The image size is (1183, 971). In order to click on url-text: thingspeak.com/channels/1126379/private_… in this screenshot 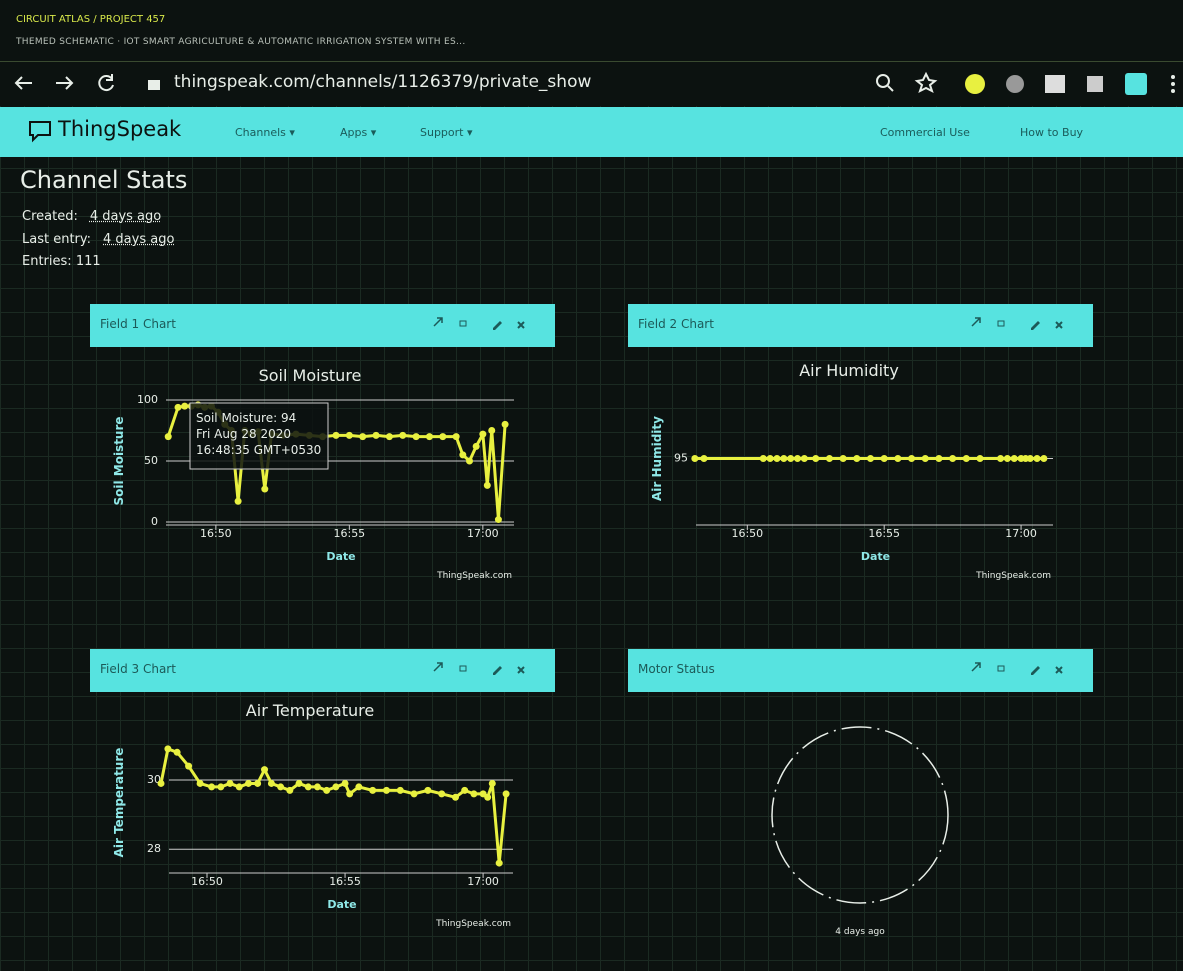, I will do `click(383, 82)`.